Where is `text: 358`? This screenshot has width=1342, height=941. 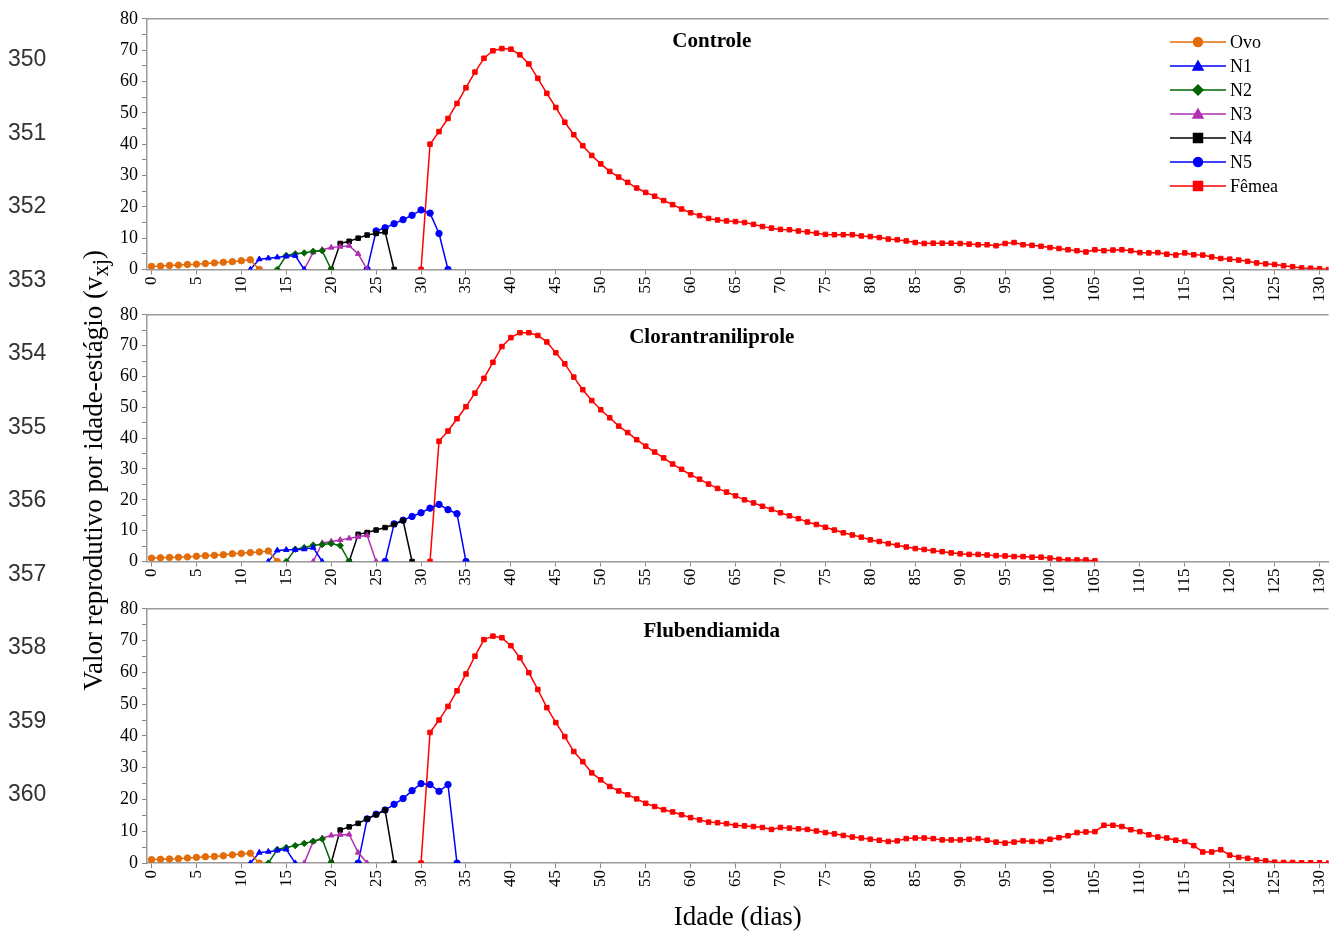
text: 358 is located at coordinates (27, 646).